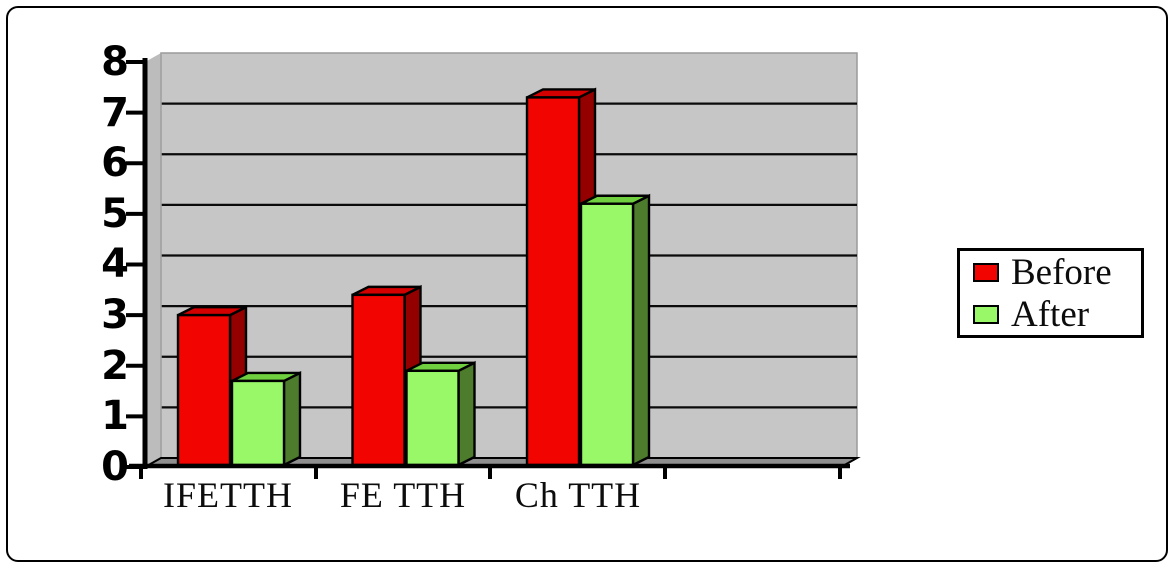  What do you see at coordinates (115, 264) in the screenshot?
I see `y-tick-label-4: 4` at bounding box center [115, 264].